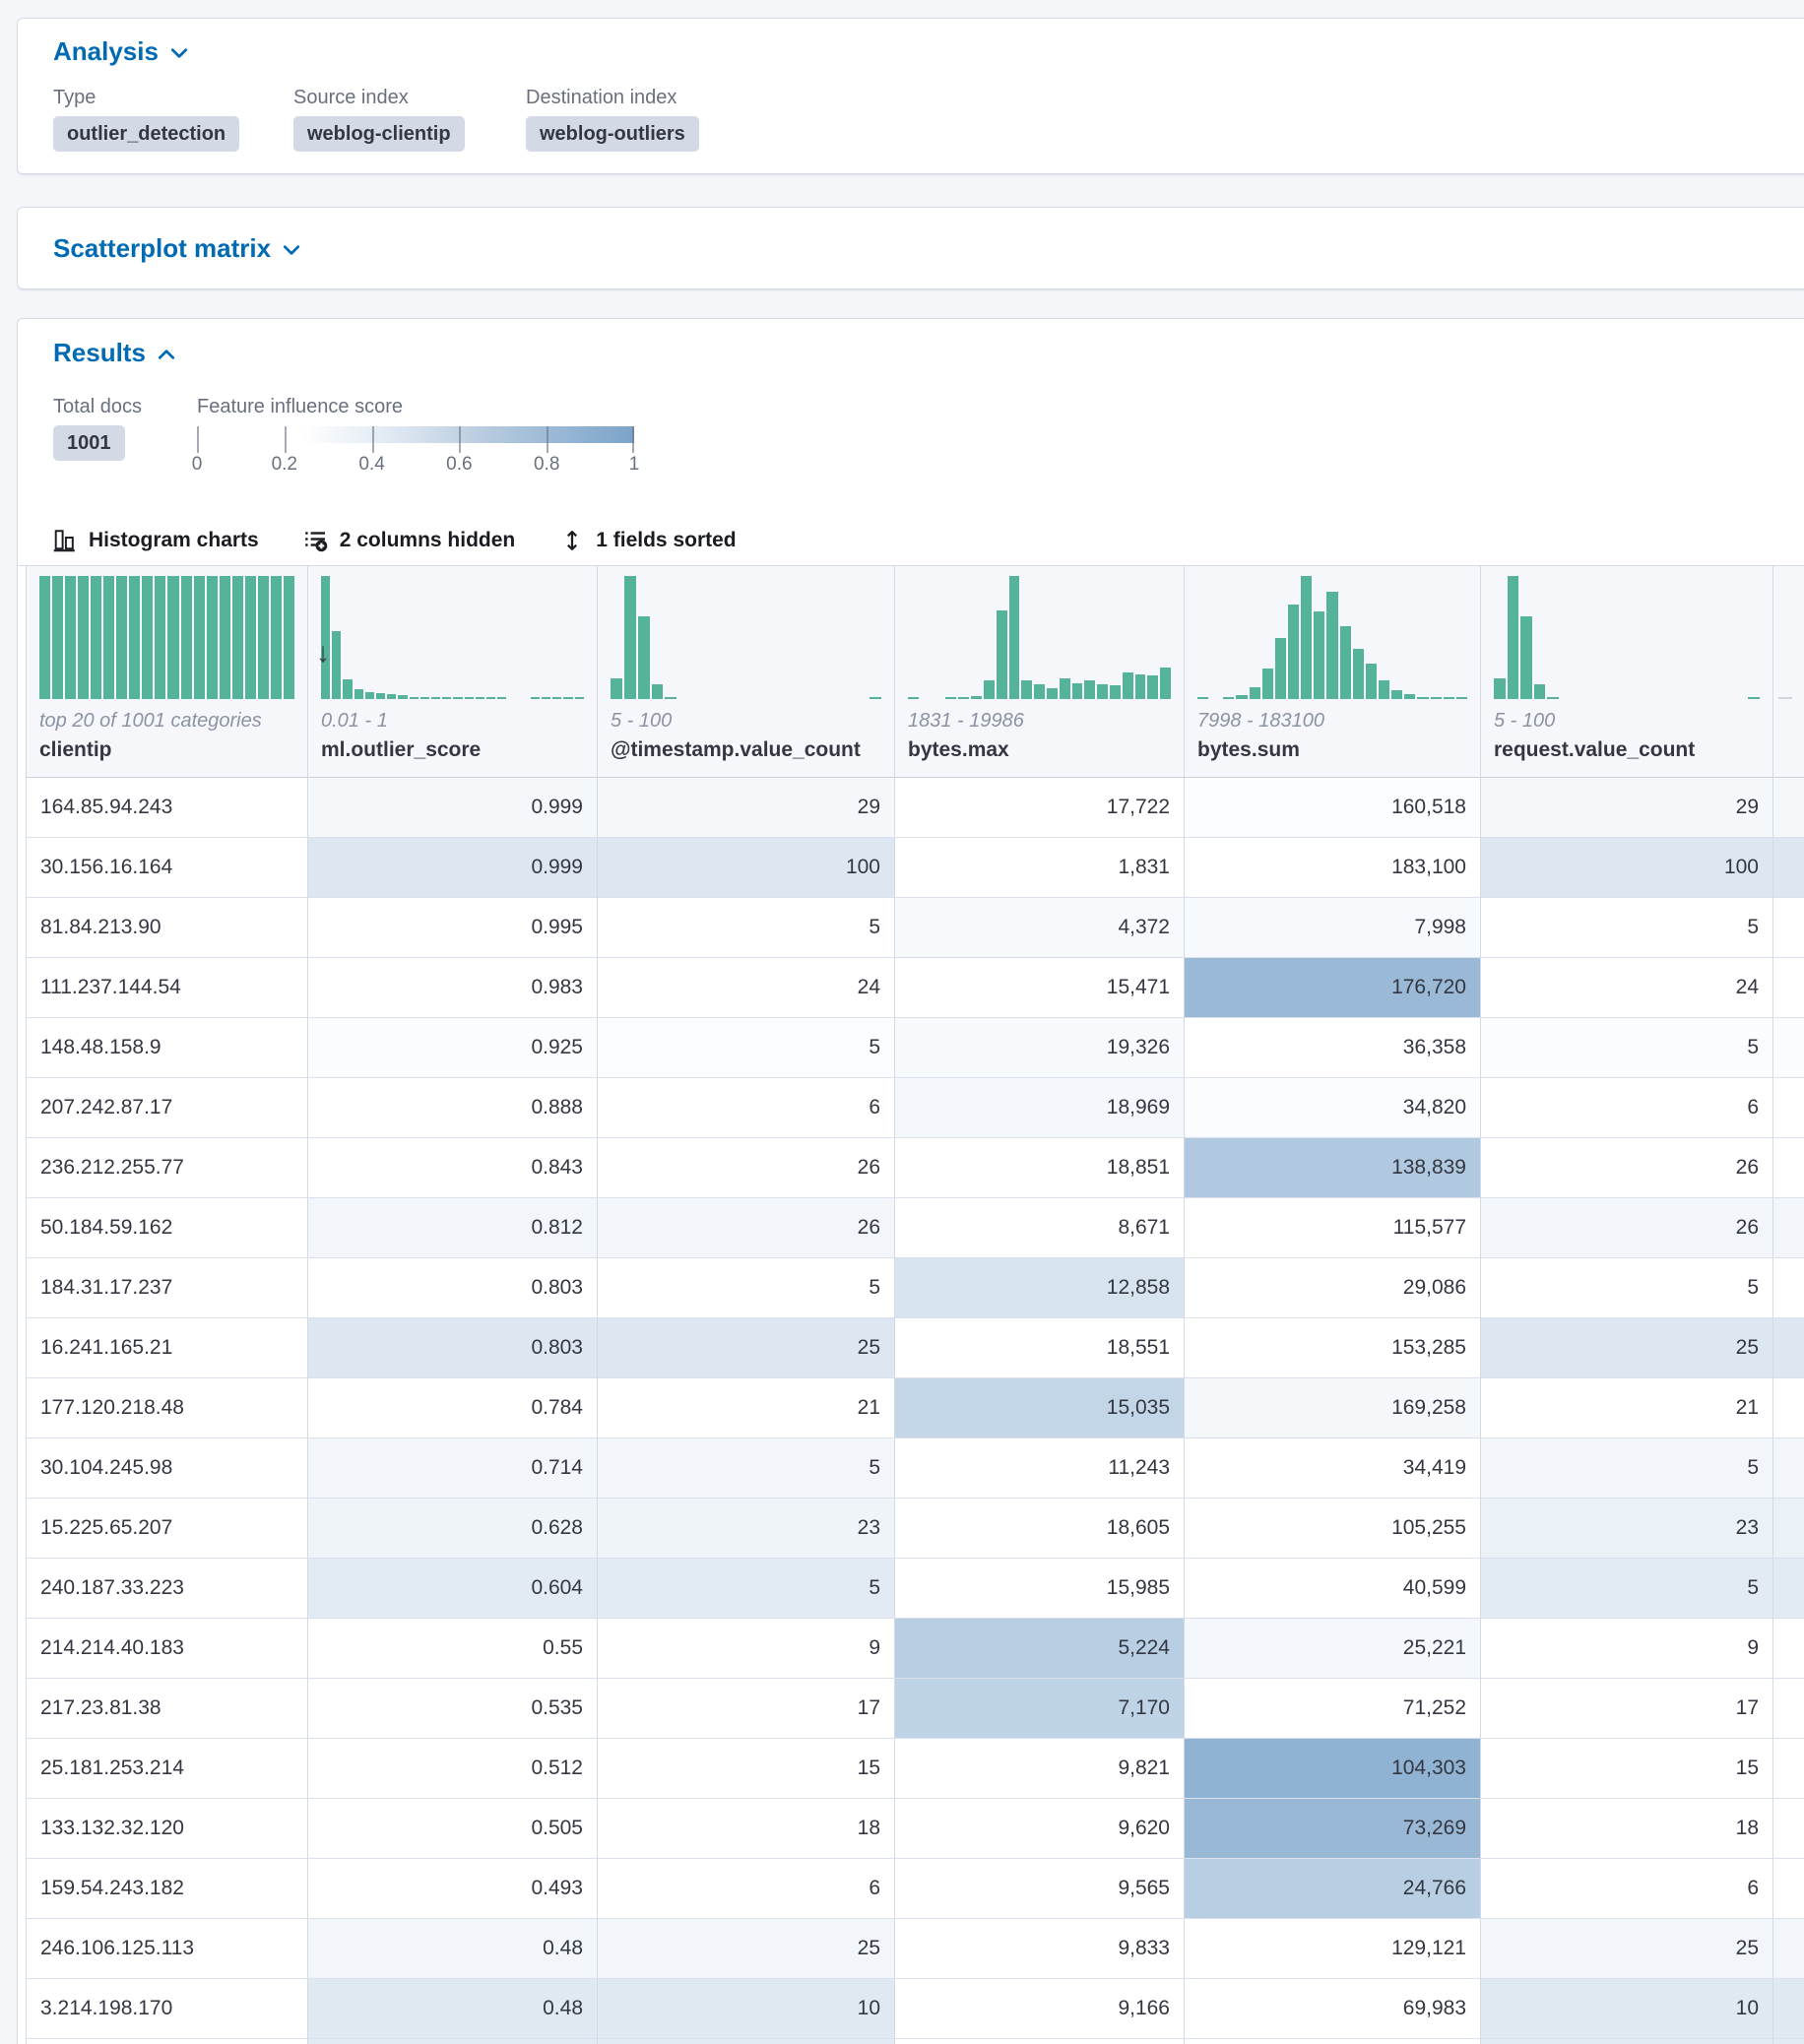 This screenshot has height=2044, width=1804. I want to click on cell-bytes-max: 18,851, so click(1040, 1168).